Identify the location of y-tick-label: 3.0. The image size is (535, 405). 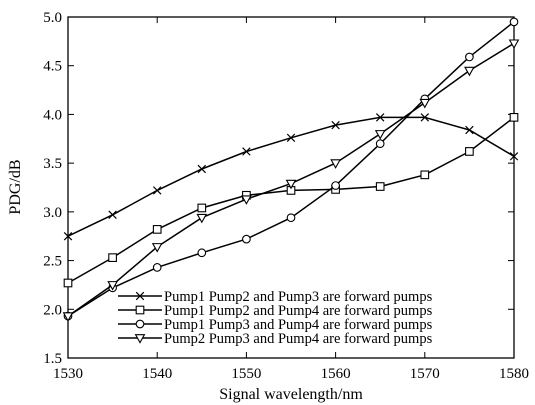
(52, 213).